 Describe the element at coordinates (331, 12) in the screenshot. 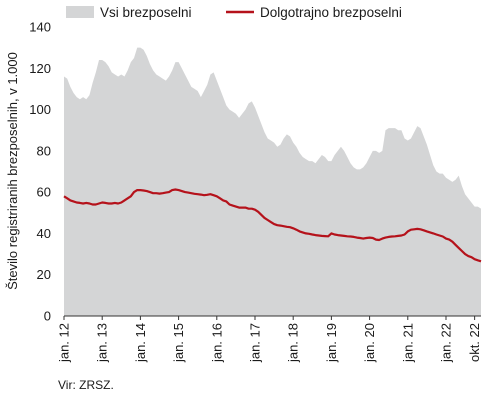

I see `legend-label-long-term-unemployed: Dolgotrajno brezposelni` at that location.